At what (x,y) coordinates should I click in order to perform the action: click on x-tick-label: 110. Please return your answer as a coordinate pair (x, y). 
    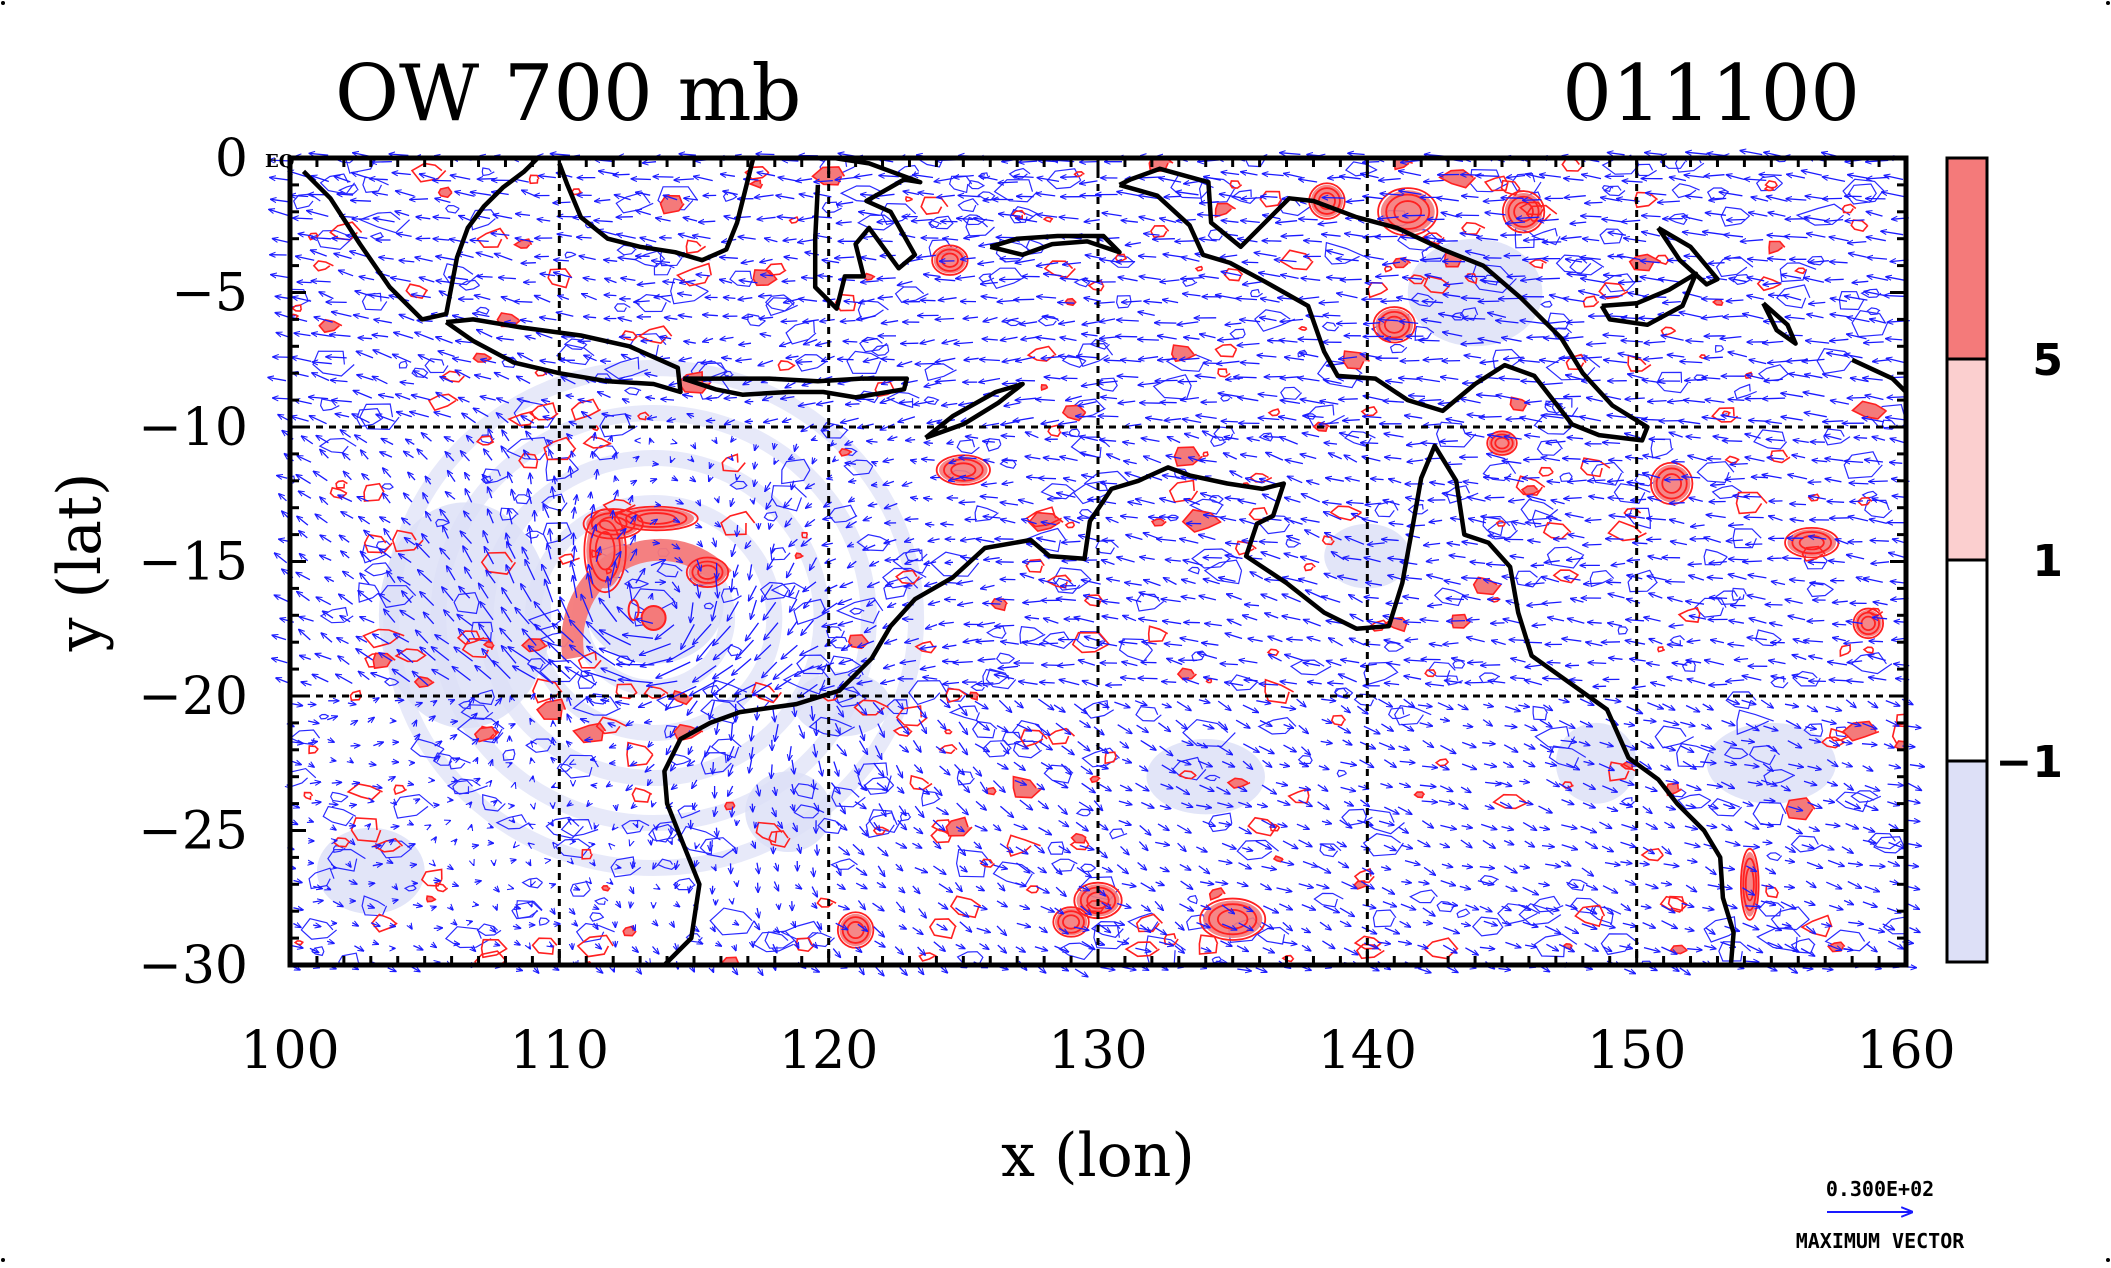
    Looking at the image, I should click on (559, 1051).